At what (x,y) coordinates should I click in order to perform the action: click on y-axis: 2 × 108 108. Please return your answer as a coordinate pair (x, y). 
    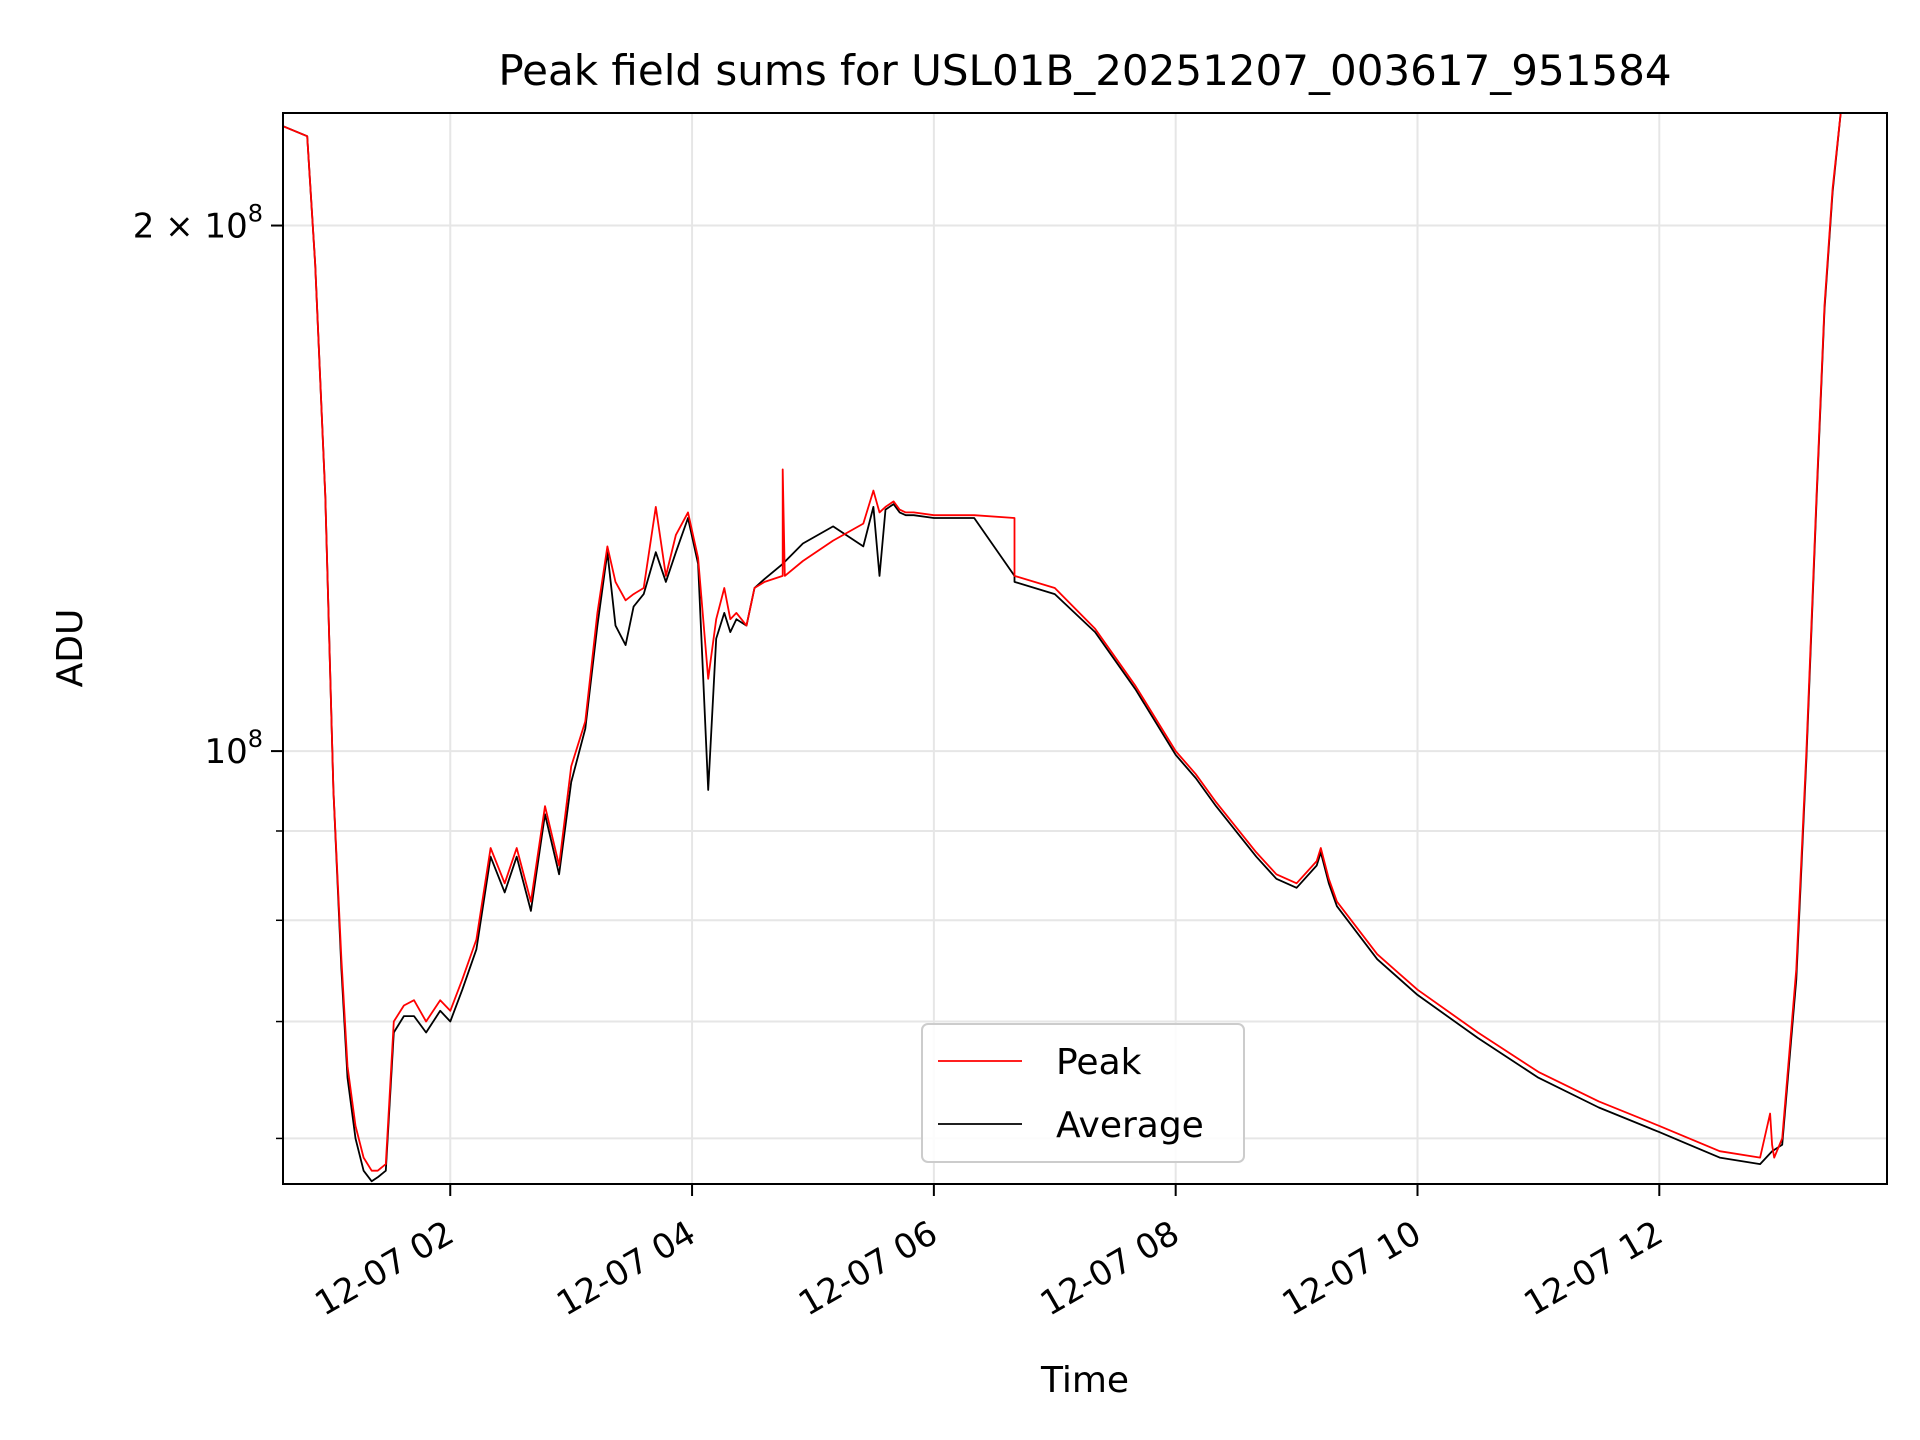
    Looking at the image, I should click on (208, 670).